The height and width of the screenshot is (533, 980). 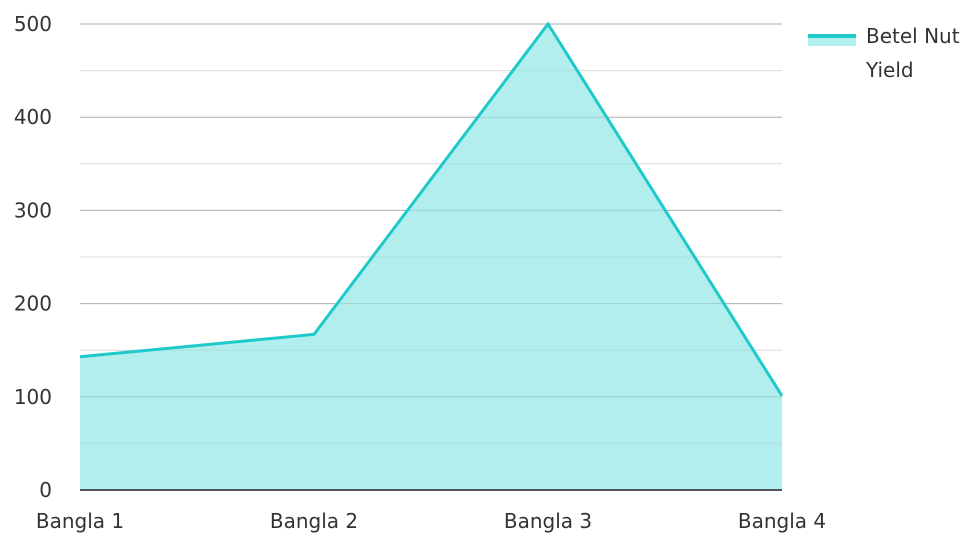 I want to click on legend-swatch-fill, so click(x=832, y=42).